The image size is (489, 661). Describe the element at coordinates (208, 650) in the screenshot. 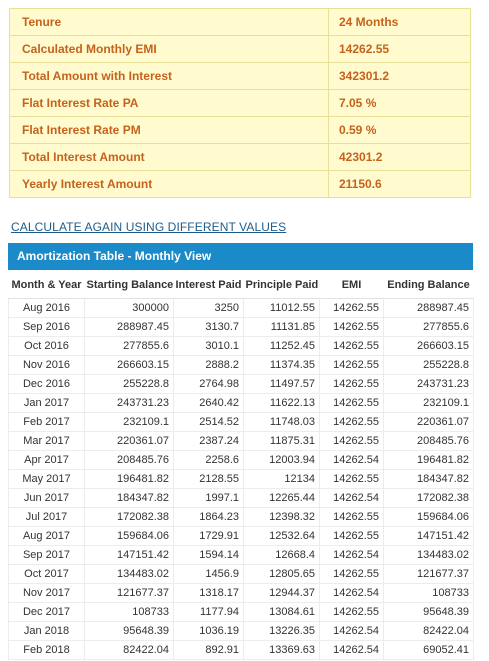

I see `cell-interest-paid: 892.91` at that location.